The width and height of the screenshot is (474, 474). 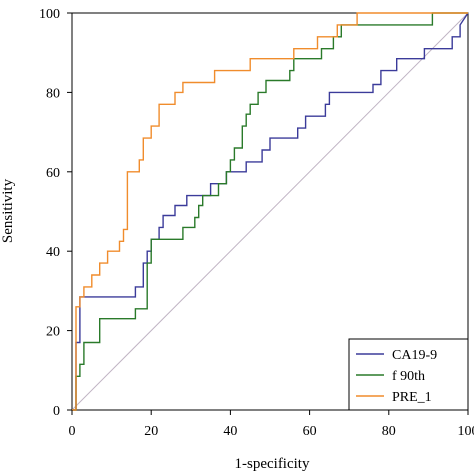 What do you see at coordinates (310, 431) in the screenshot?
I see `x-tick-label: 60` at bounding box center [310, 431].